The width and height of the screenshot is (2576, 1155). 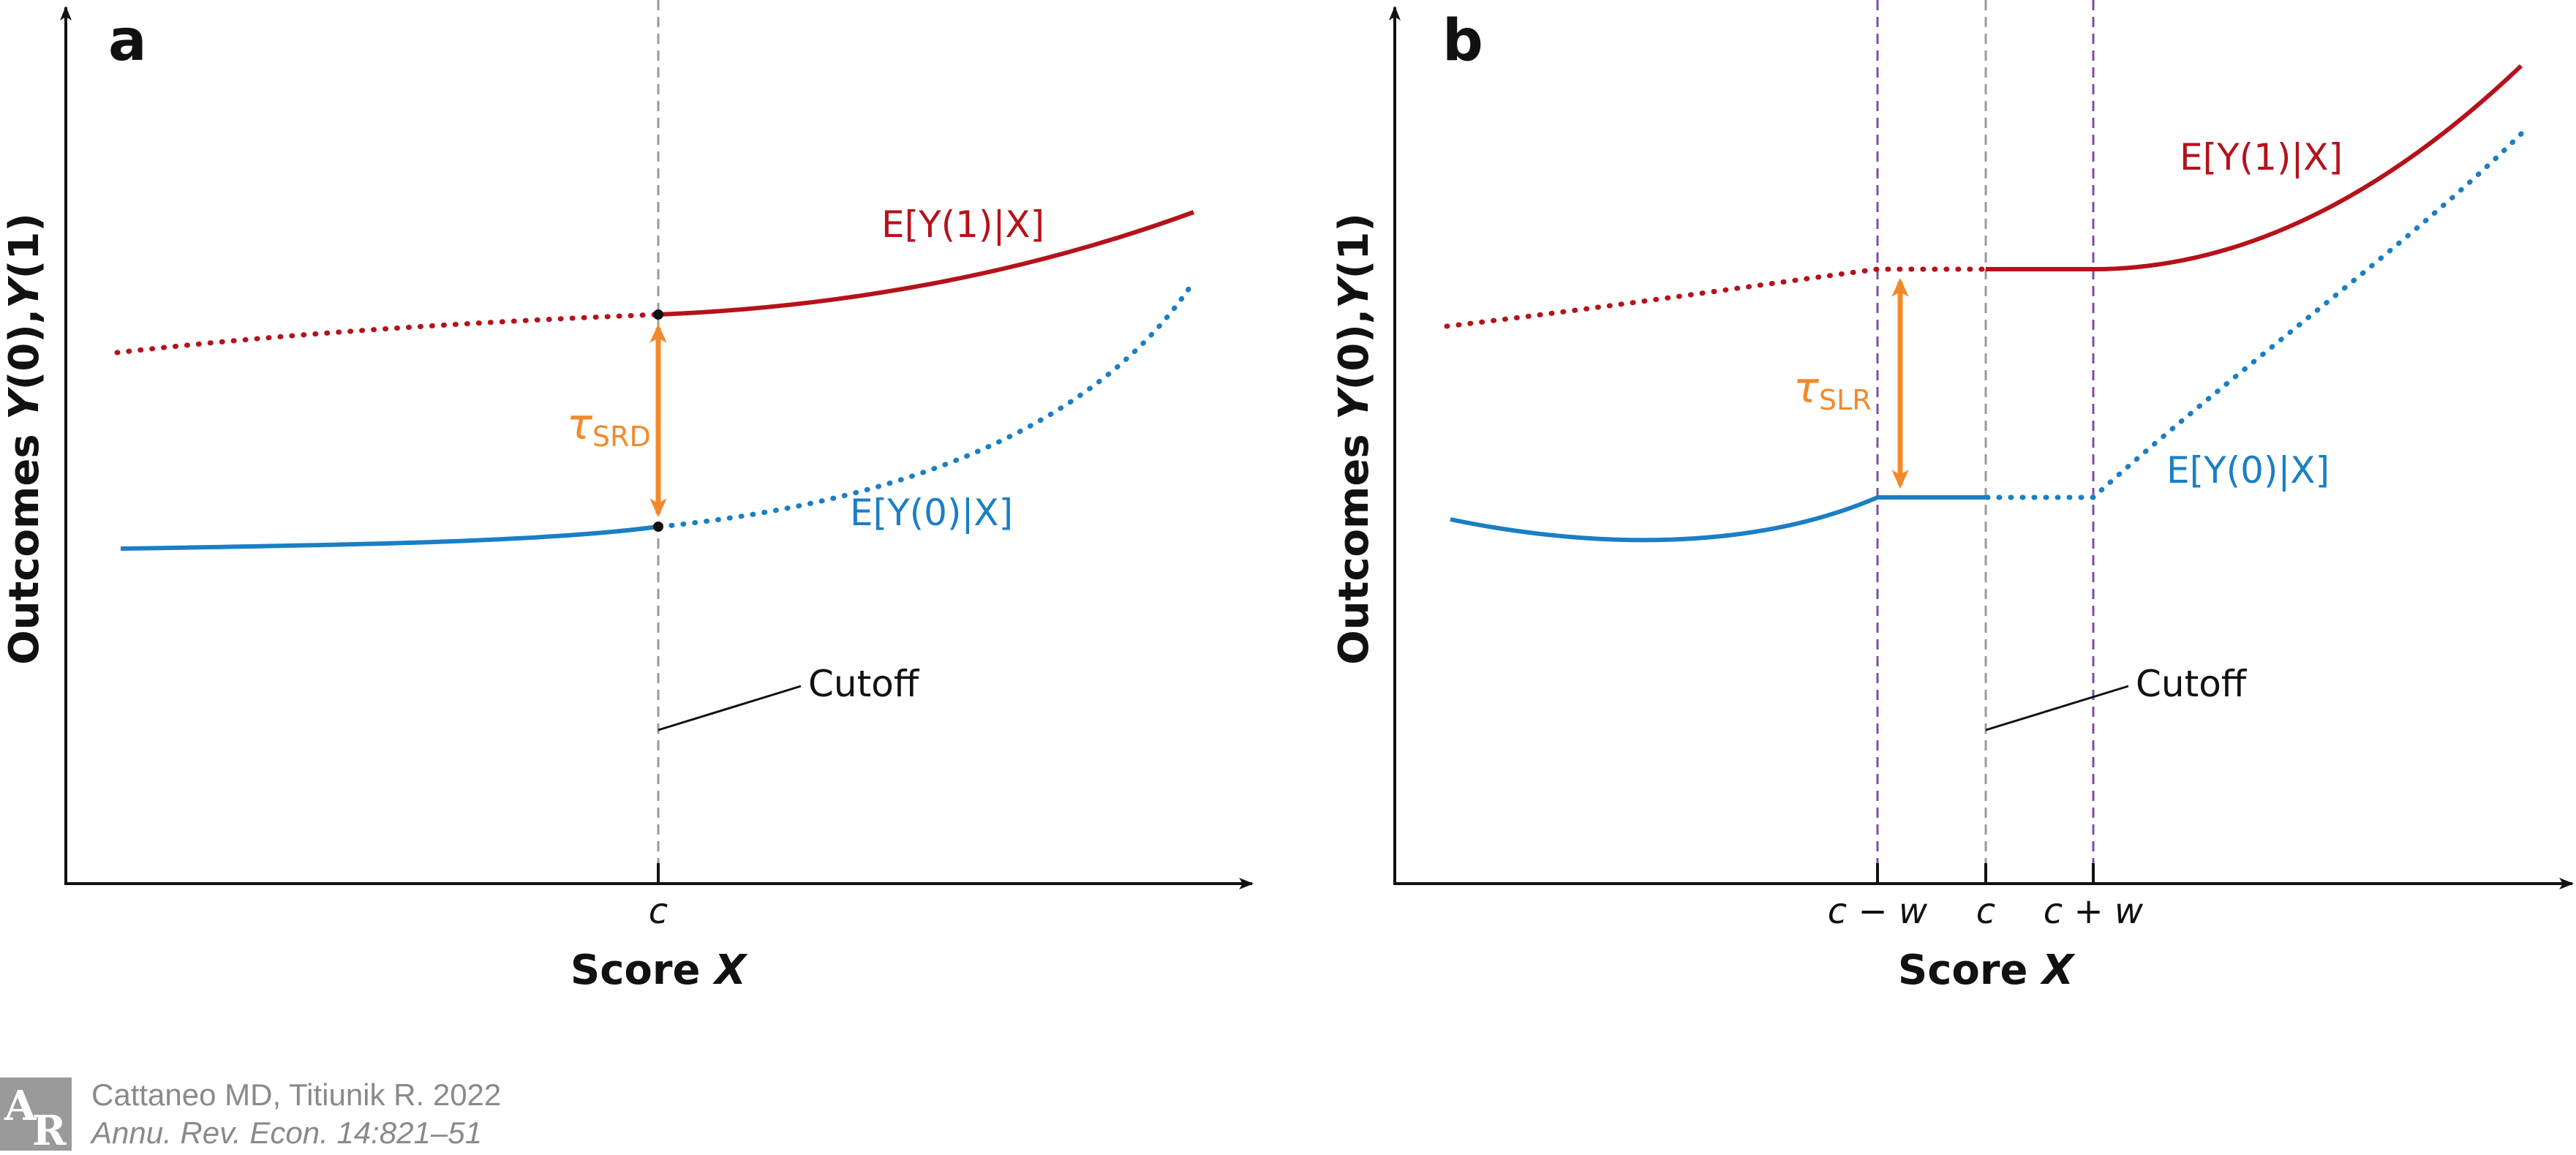 I want to click on panel-a-treated-dotted, so click(x=387, y=333).